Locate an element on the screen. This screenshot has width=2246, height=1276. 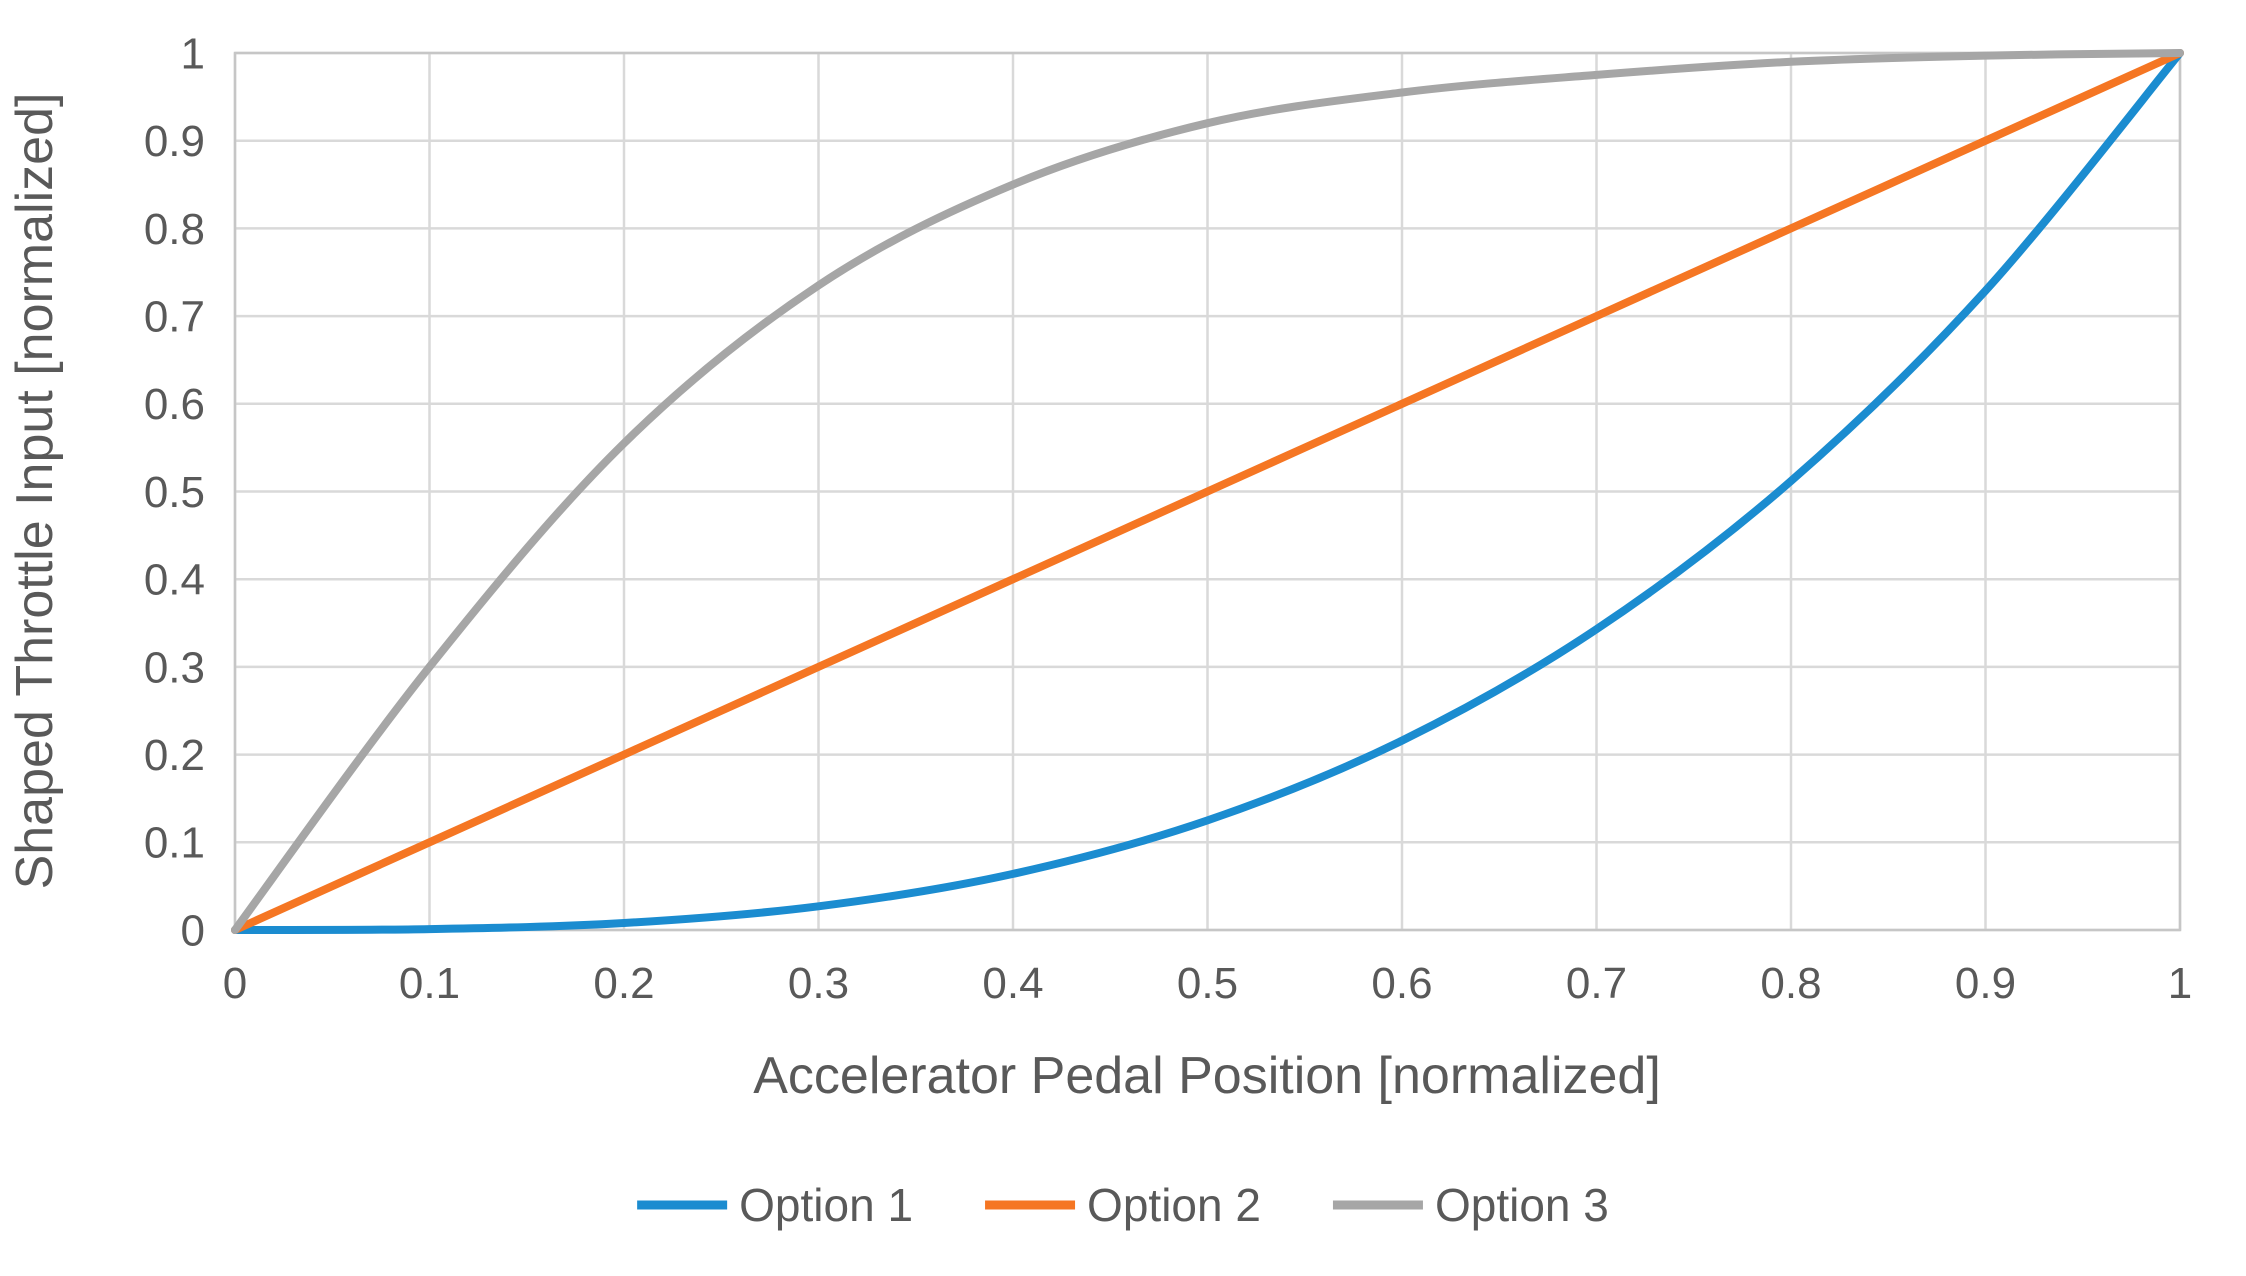
y-tick-label: 0.3 is located at coordinates (174, 667).